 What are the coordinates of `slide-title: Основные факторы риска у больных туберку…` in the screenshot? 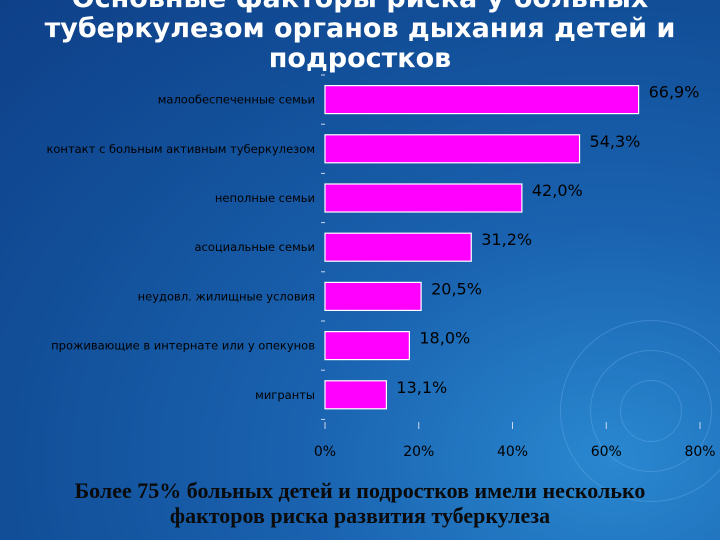 It's located at (360, 37).